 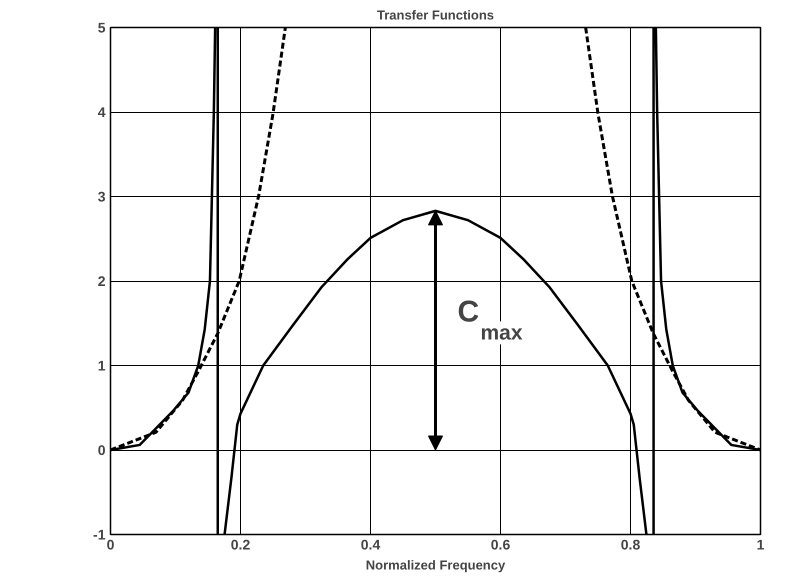 What do you see at coordinates (102, 196) in the screenshot?
I see `y-tick-label: 3` at bounding box center [102, 196].